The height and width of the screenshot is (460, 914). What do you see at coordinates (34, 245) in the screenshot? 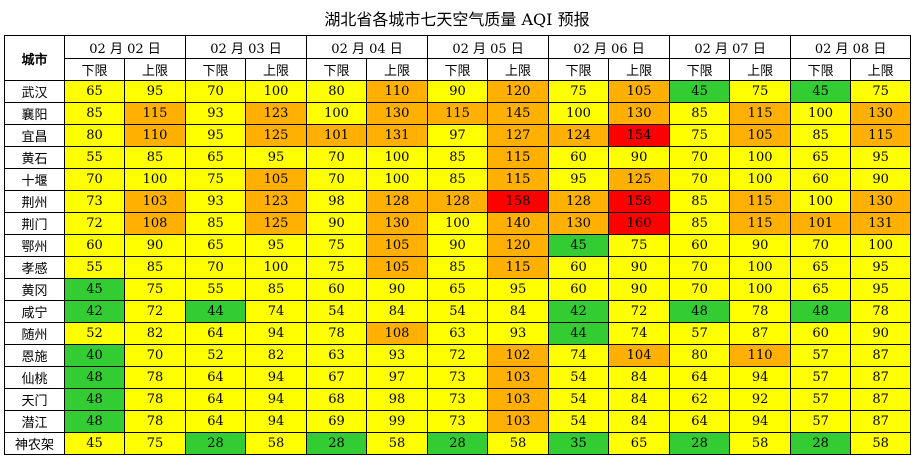
I see `city-name-cell: 鄂州` at bounding box center [34, 245].